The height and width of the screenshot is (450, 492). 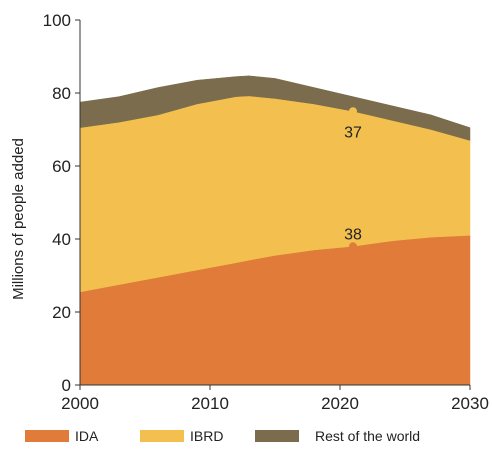 I want to click on legend-label: Rest of the world, so click(x=367, y=436).